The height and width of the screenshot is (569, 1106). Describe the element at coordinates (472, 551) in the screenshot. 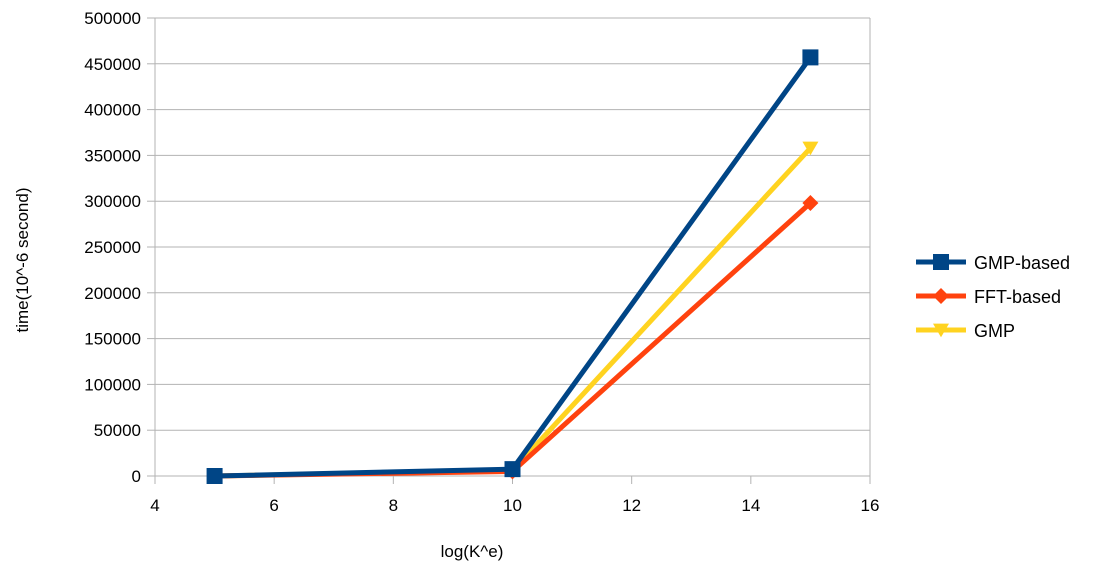

I see `x-axis-label: log(K^e)` at that location.